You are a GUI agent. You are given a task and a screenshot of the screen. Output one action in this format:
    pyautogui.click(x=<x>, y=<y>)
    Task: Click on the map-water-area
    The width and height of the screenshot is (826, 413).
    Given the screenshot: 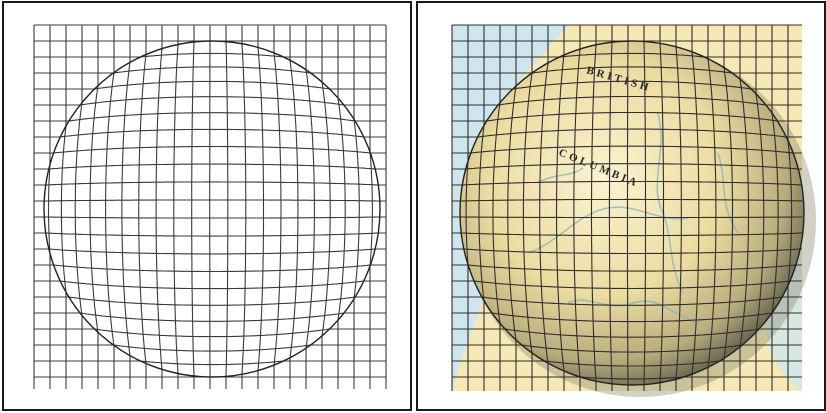 What is the action you would take?
    pyautogui.click(x=510, y=208)
    